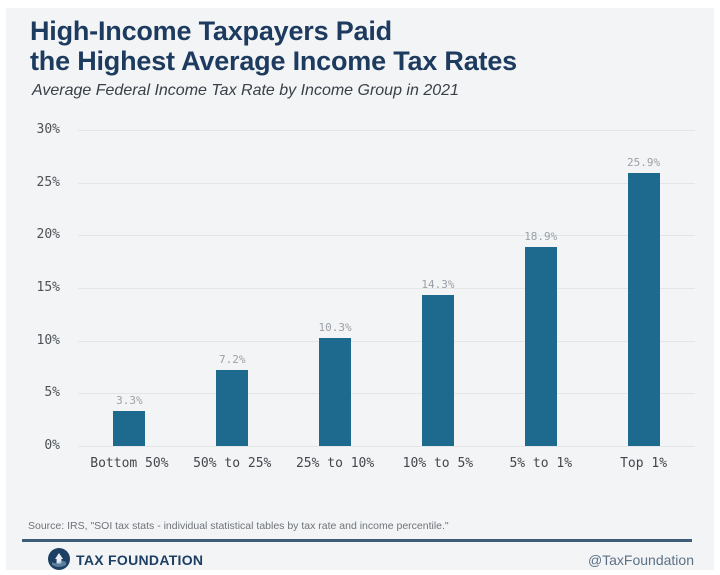 The height and width of the screenshot is (575, 720). What do you see at coordinates (211, 31) in the screenshot?
I see `title-line-1: High-Income Taxpayers Paid` at bounding box center [211, 31].